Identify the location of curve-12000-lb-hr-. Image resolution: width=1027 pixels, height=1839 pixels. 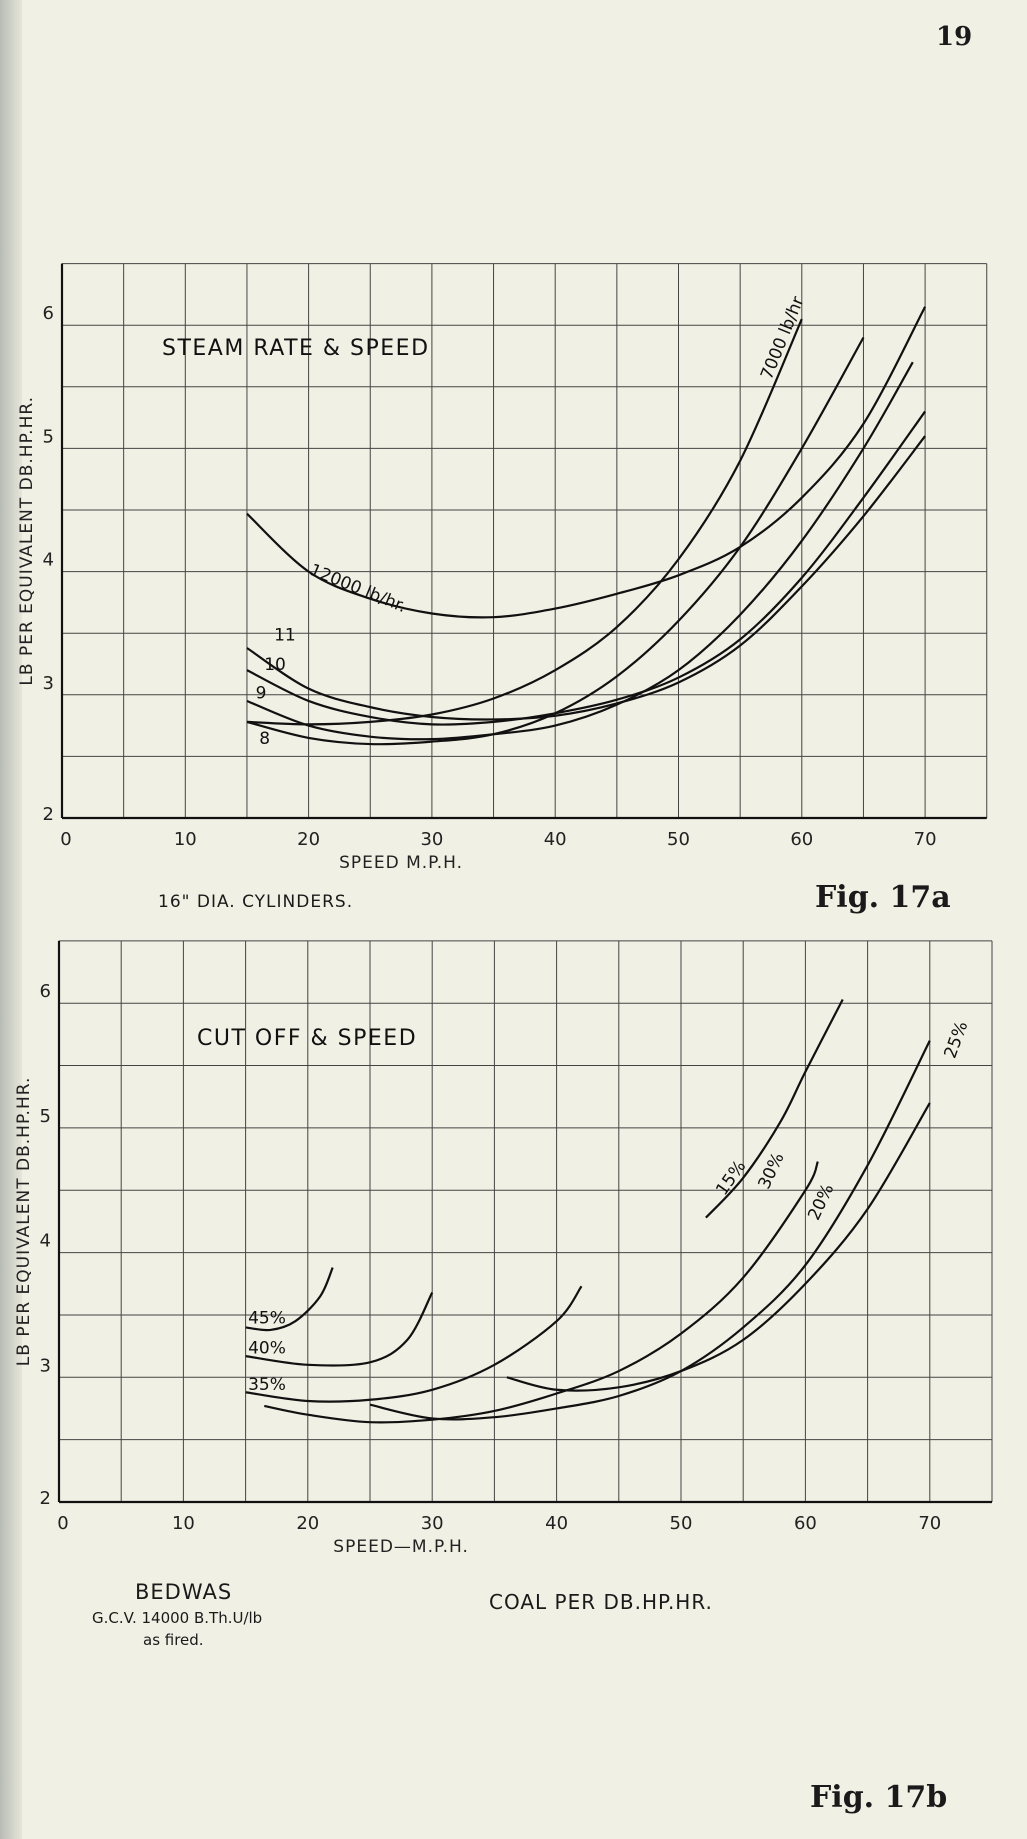
(586, 462).